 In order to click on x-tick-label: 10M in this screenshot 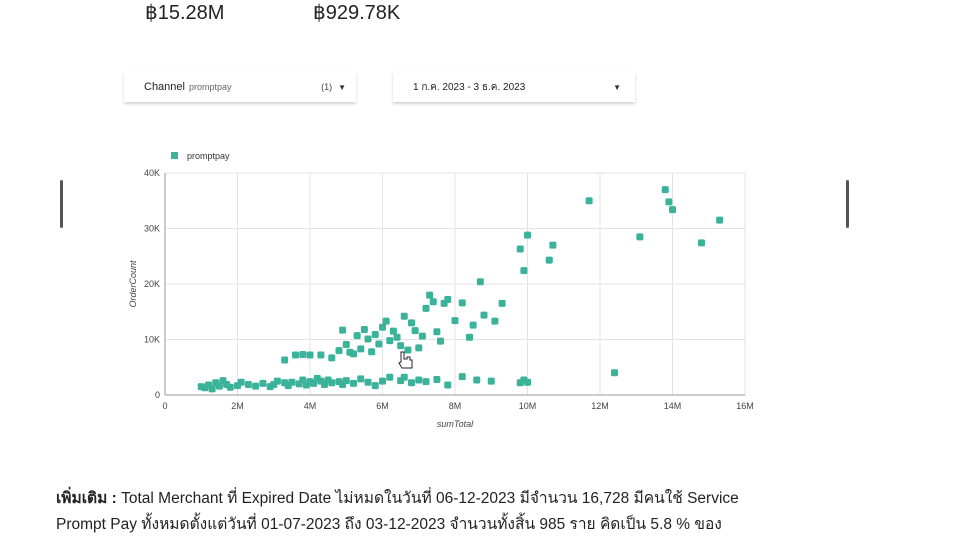, I will do `click(528, 406)`.